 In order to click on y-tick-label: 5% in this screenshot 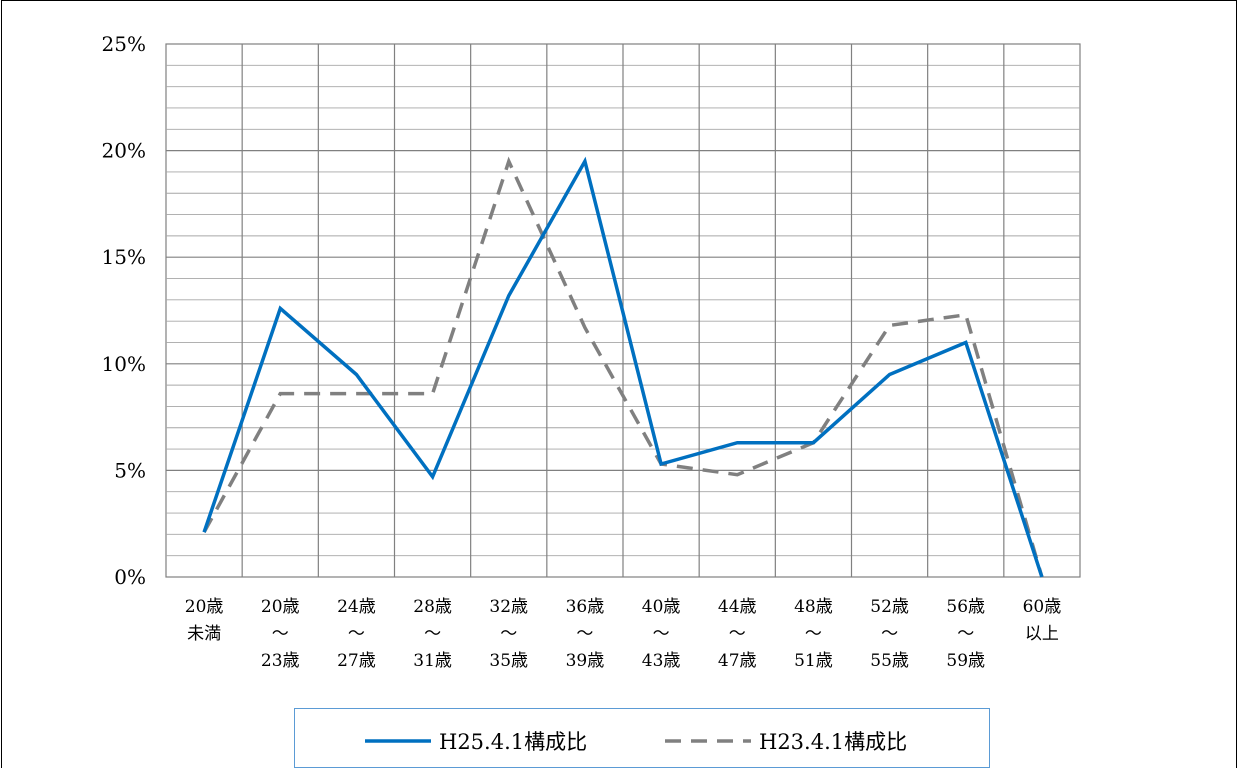, I will do `click(130, 470)`.